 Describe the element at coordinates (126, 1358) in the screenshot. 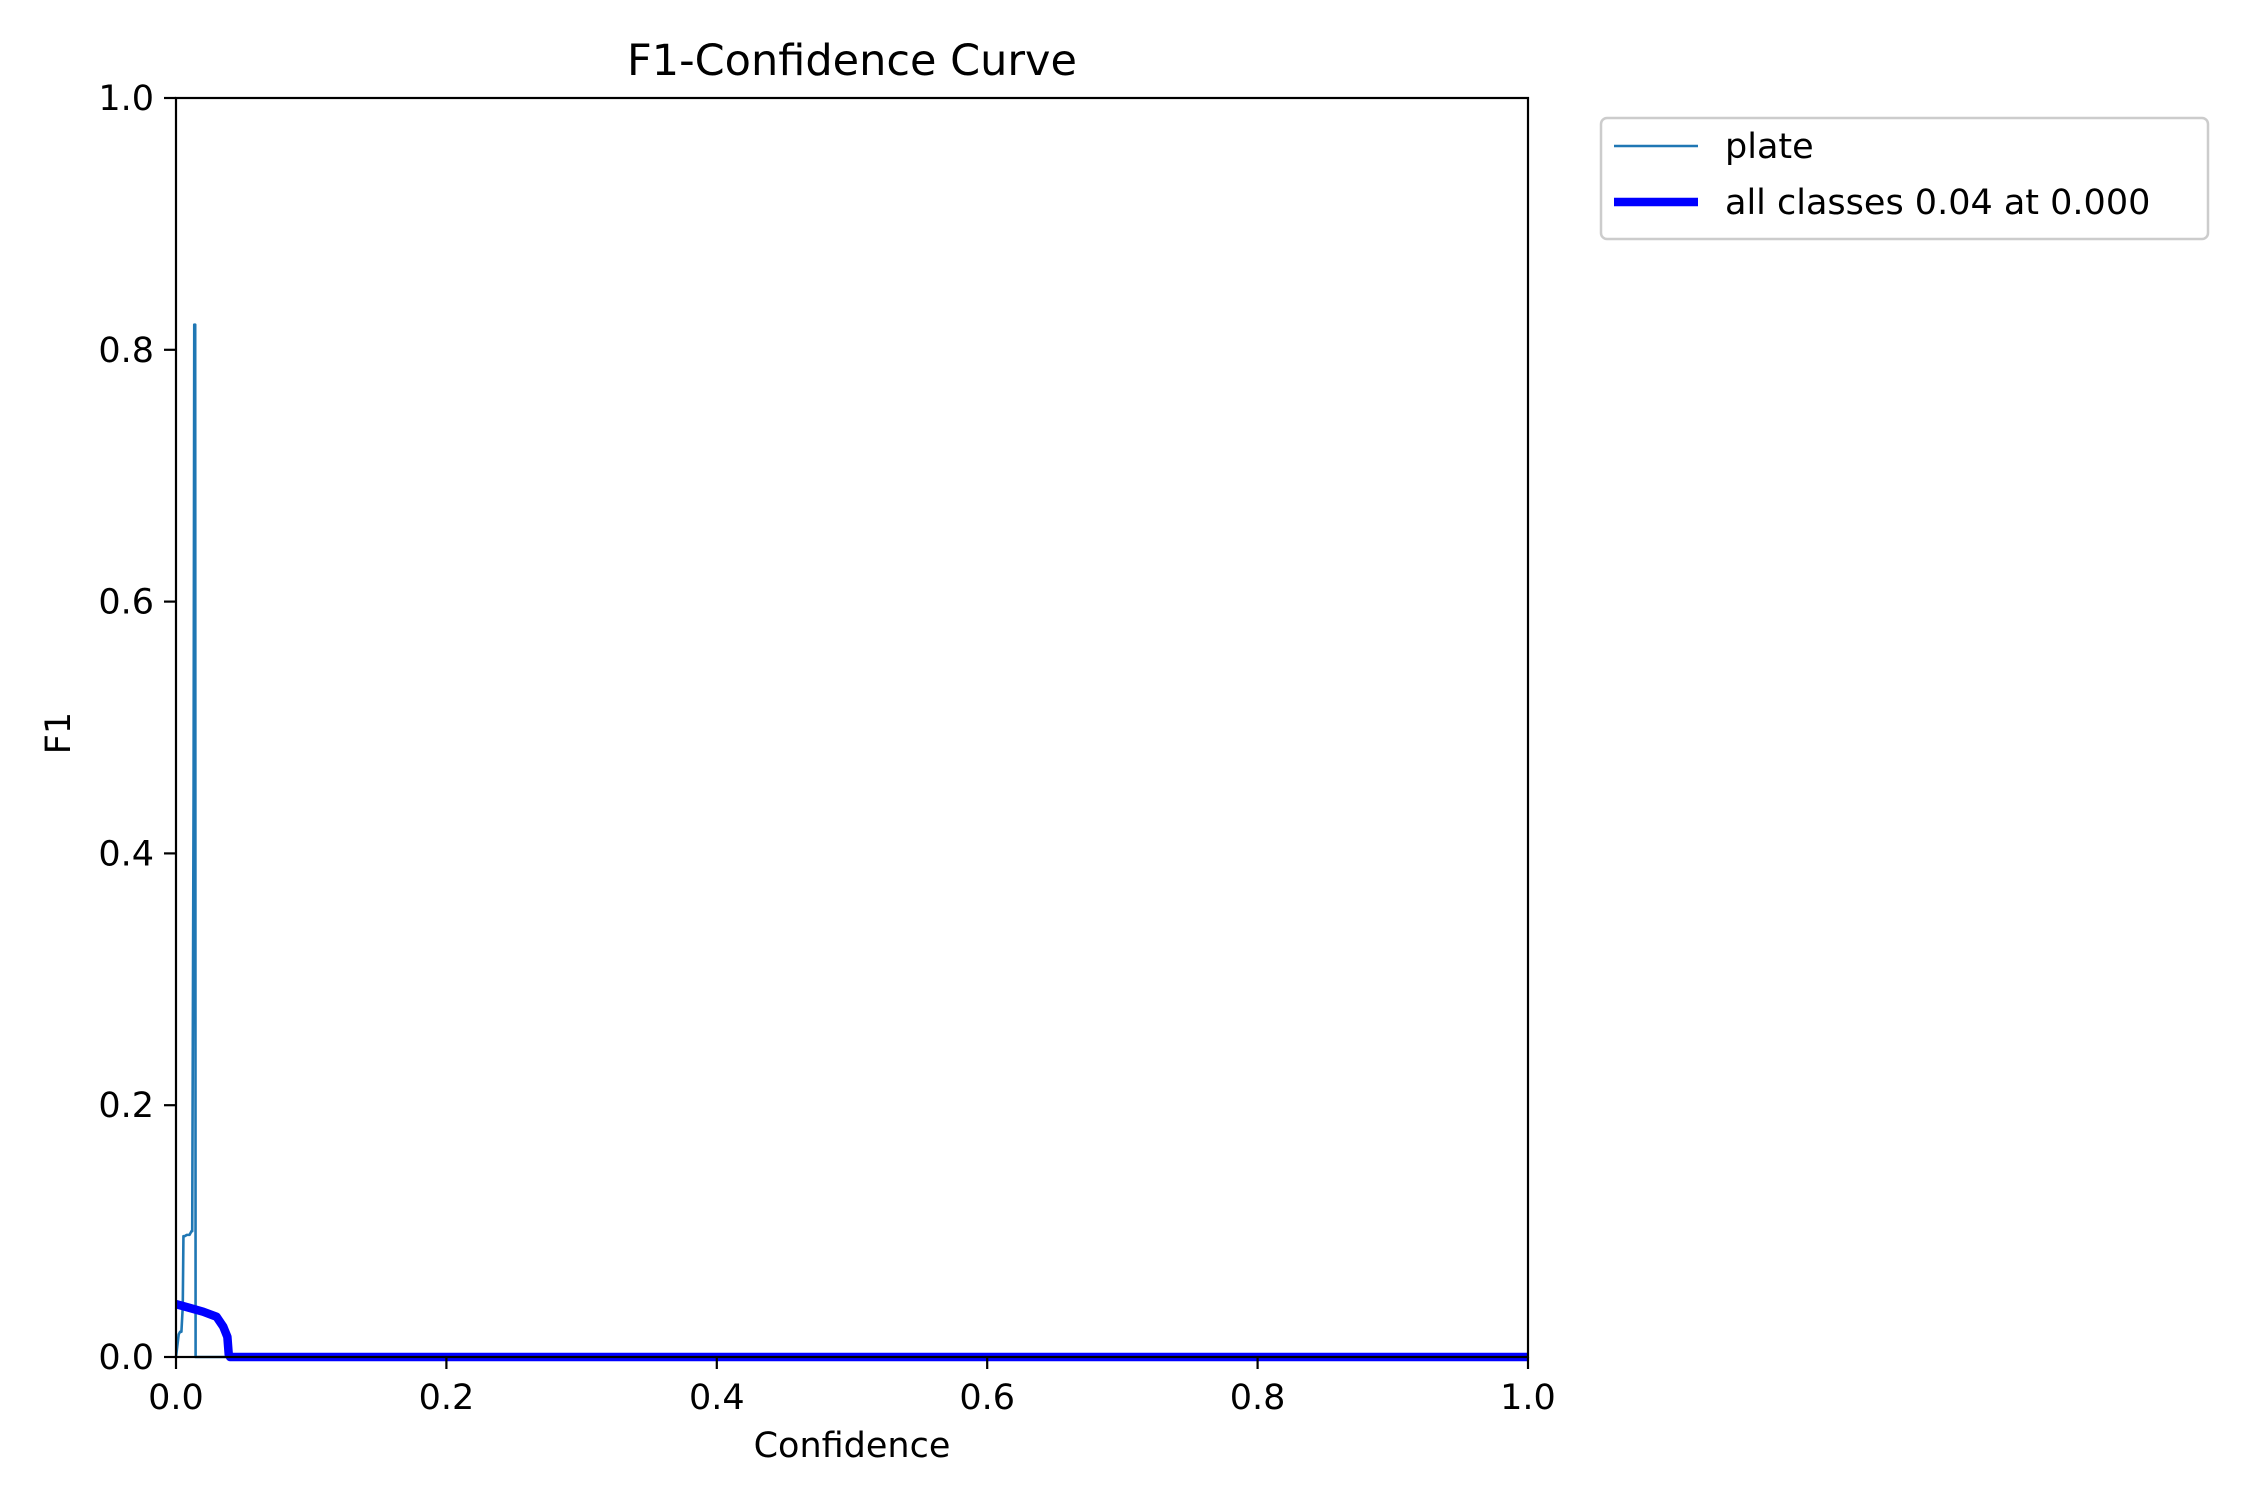

I see `y-tick-label: 0.0` at that location.